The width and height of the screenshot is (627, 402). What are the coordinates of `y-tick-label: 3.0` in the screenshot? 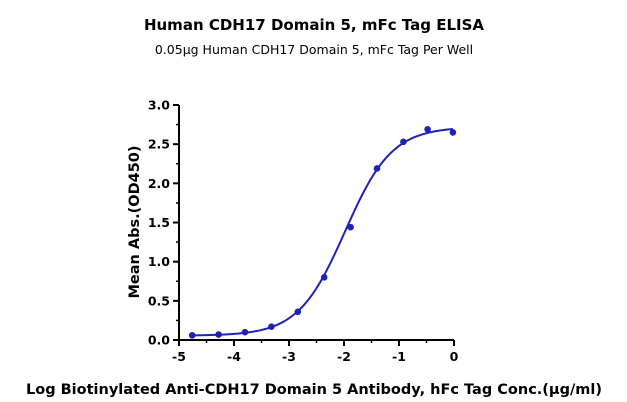 It's located at (159, 105).